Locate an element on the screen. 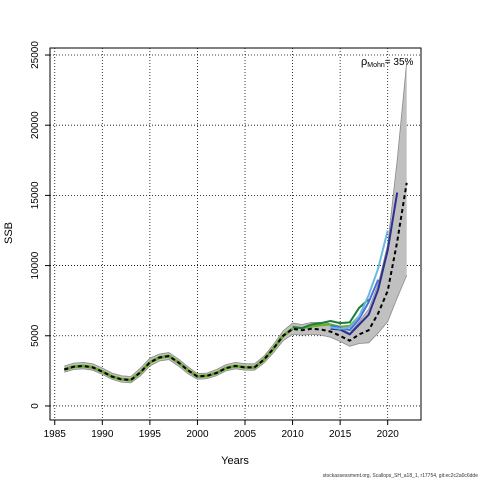  mohn-rho-annotation: ρMohn= 35% is located at coordinates (387, 62).